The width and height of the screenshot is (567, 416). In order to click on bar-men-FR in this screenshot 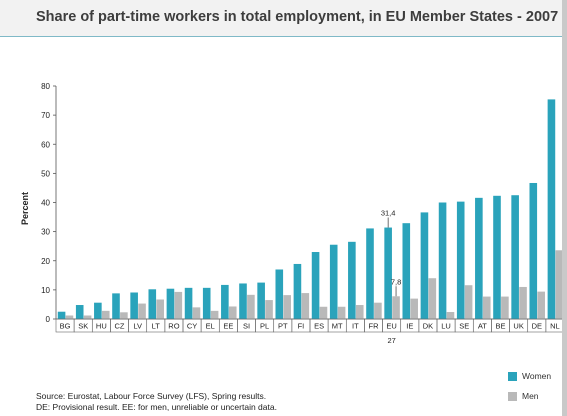, I will do `click(378, 310)`.